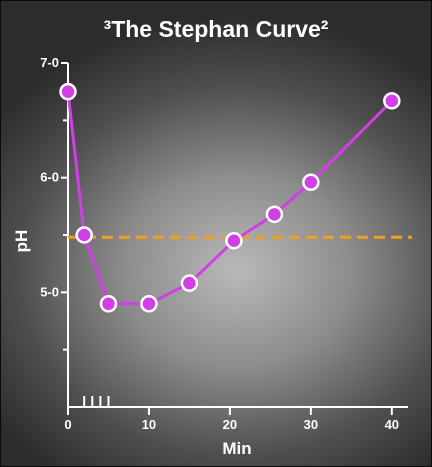 The height and width of the screenshot is (467, 432). What do you see at coordinates (392, 424) in the screenshot?
I see `x-tick-label: 40` at bounding box center [392, 424].